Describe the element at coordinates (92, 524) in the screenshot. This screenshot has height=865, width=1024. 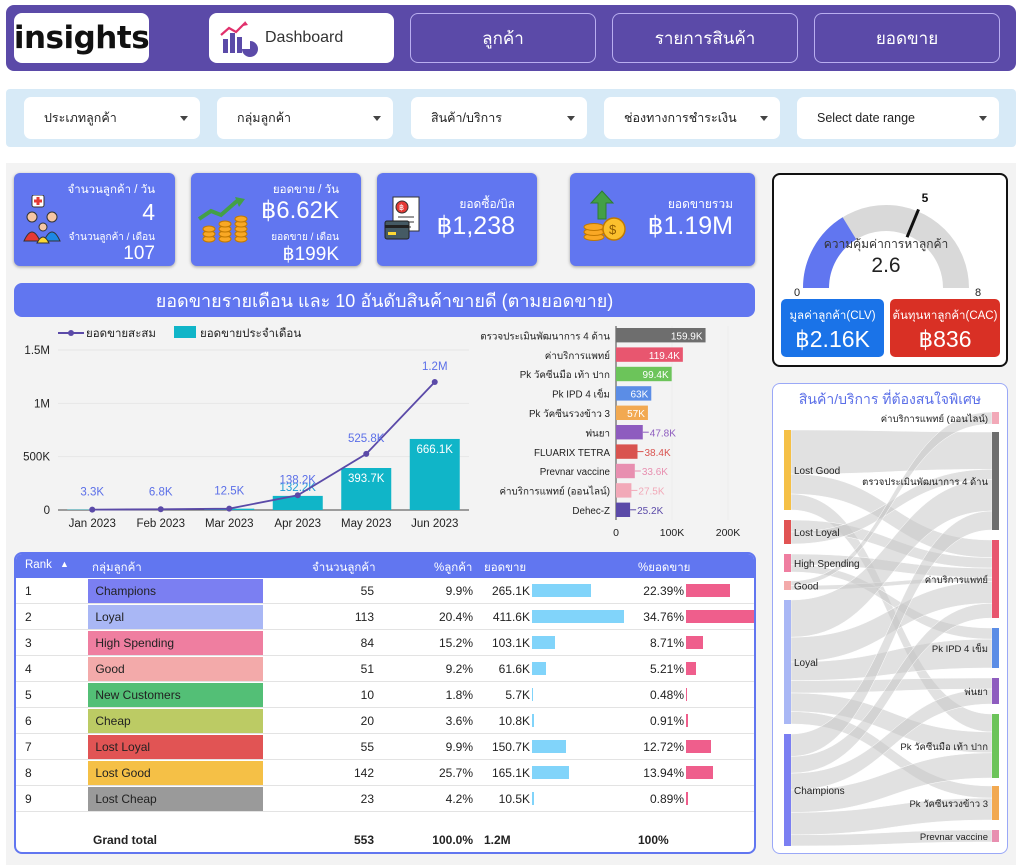
I see `x-tick-label: Jan 2023` at that location.